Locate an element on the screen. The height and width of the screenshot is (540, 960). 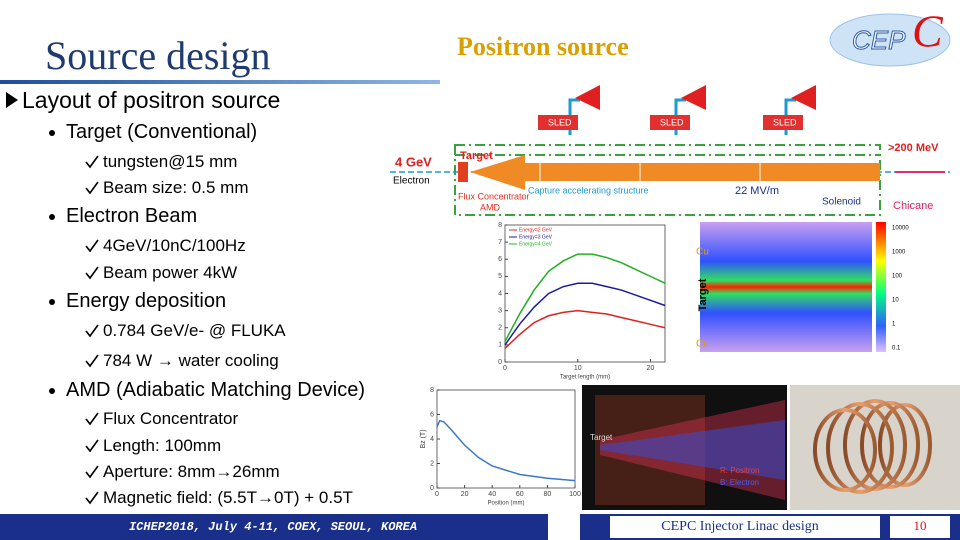
coil is located at coordinates (872, 446).